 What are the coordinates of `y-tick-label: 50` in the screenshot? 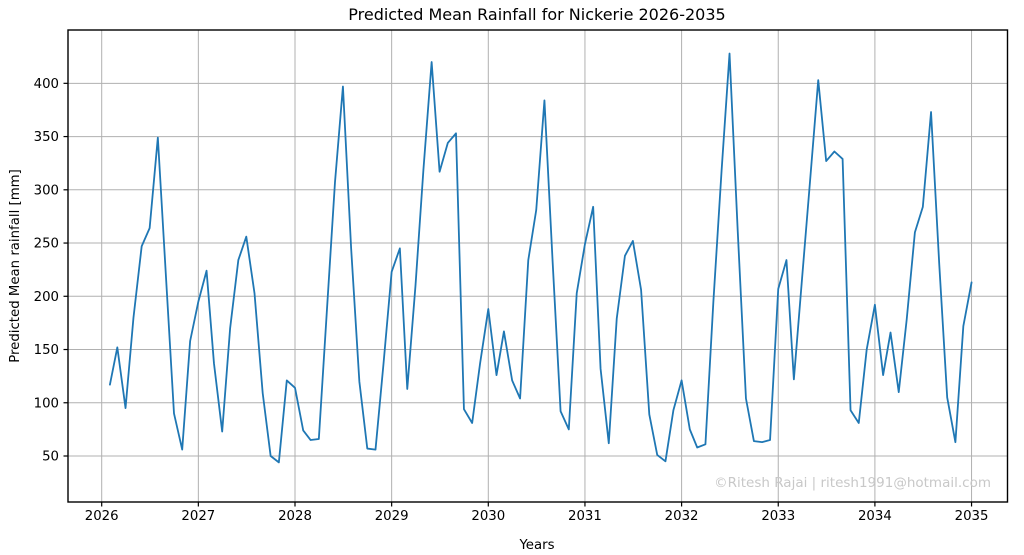 It's located at (50, 457).